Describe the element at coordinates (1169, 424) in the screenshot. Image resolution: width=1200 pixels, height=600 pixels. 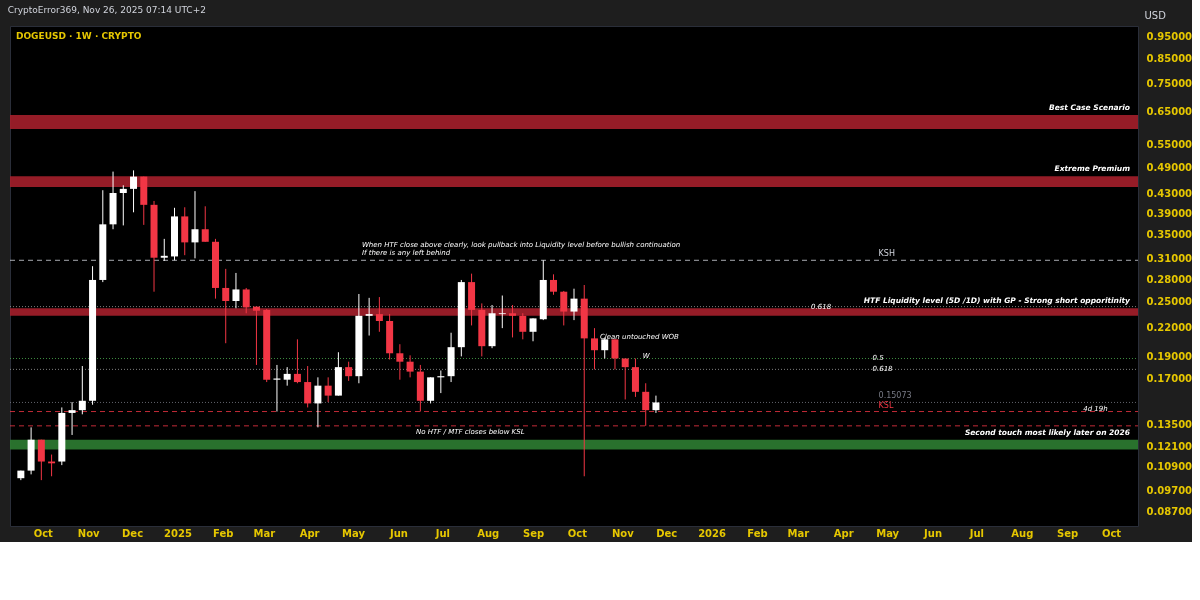
I see `y-tick-label: 0.13500` at that location.